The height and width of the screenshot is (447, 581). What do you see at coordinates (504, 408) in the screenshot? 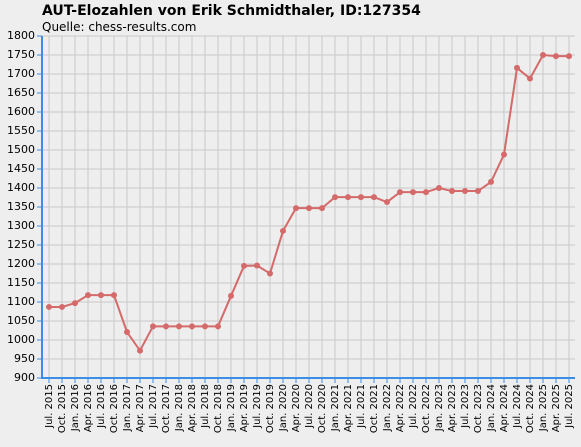
I see `x-tick-label: Apr. 2024` at bounding box center [504, 408].